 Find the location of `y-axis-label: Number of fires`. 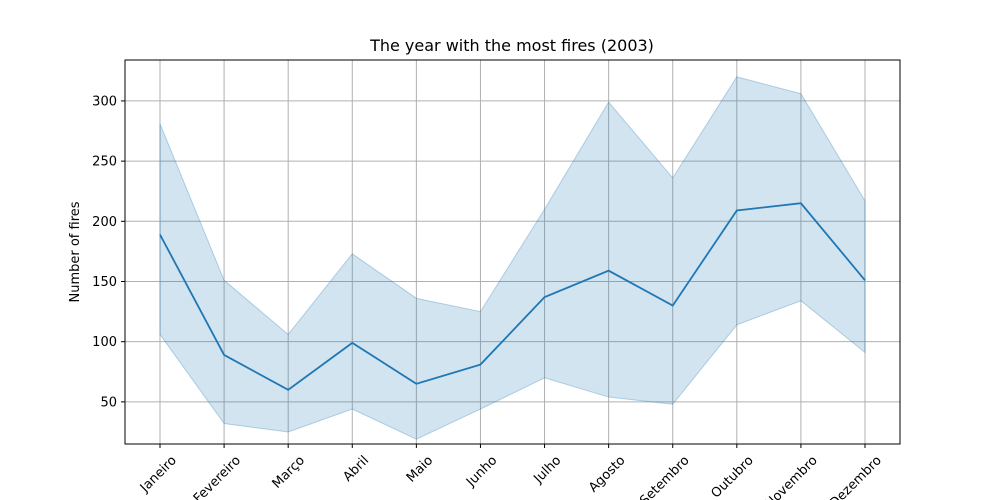

y-axis-label: Number of fires is located at coordinates (75, 251).